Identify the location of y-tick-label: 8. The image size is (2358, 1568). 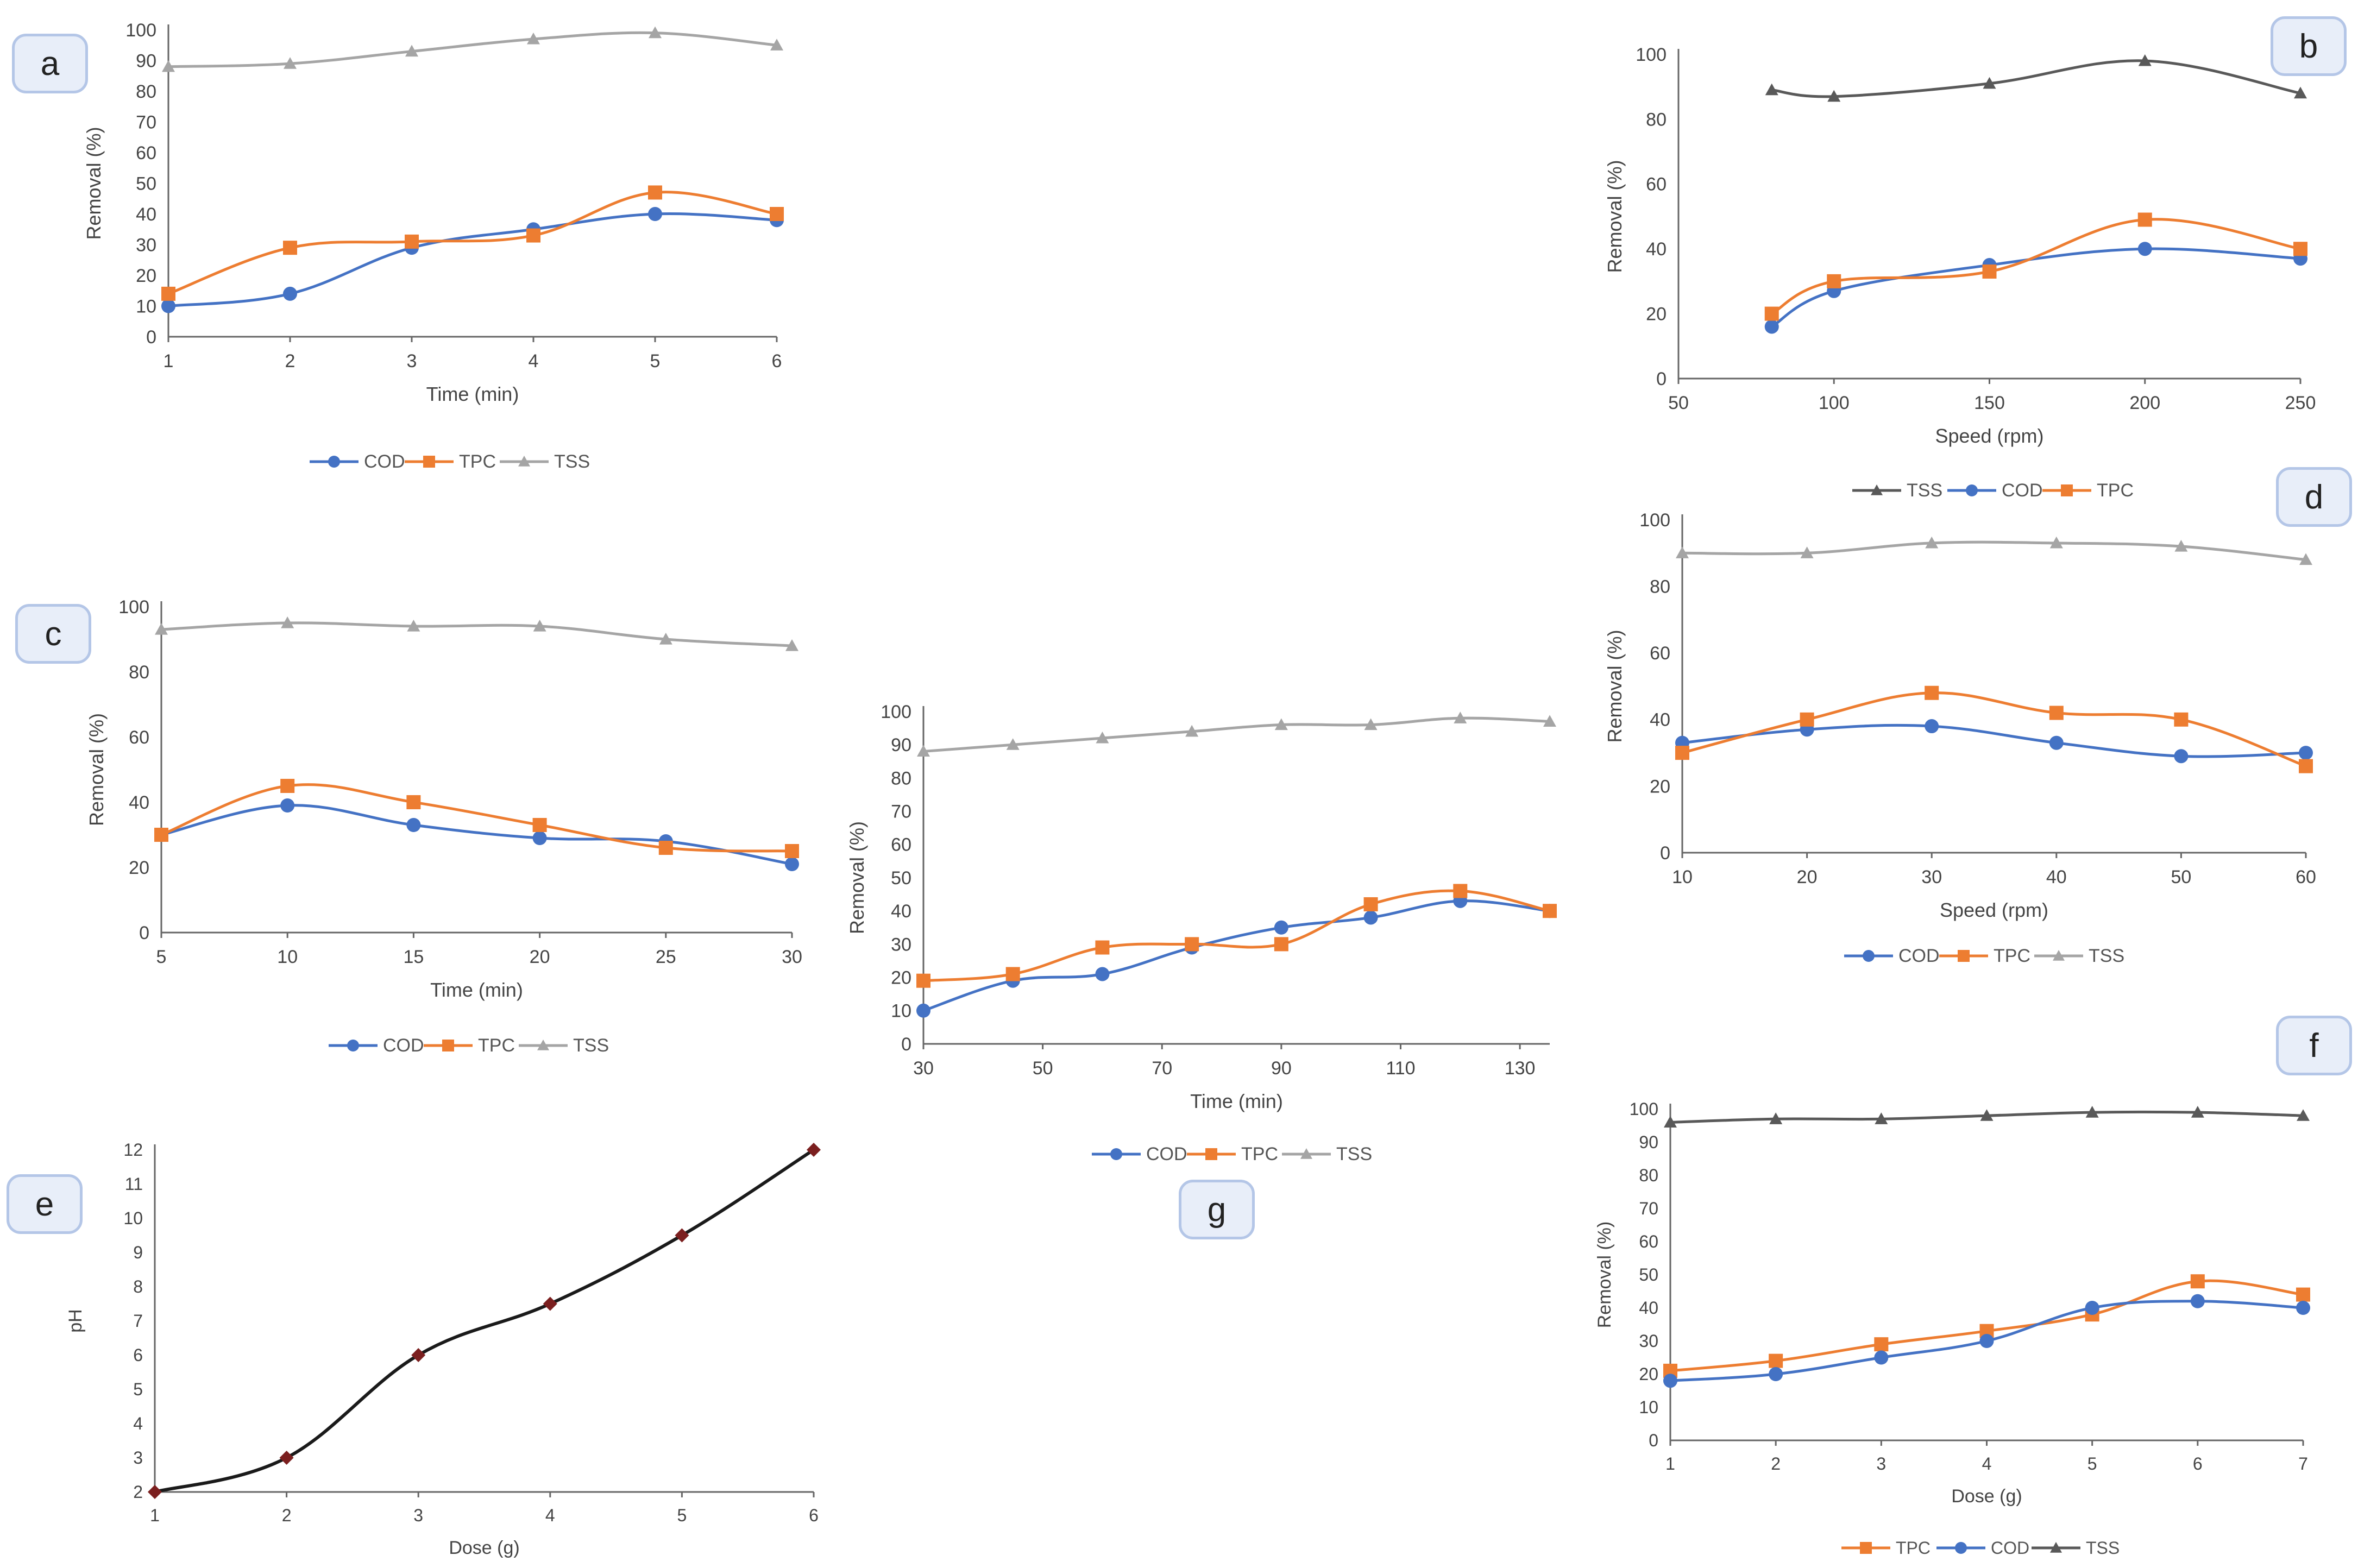
(138, 1286).